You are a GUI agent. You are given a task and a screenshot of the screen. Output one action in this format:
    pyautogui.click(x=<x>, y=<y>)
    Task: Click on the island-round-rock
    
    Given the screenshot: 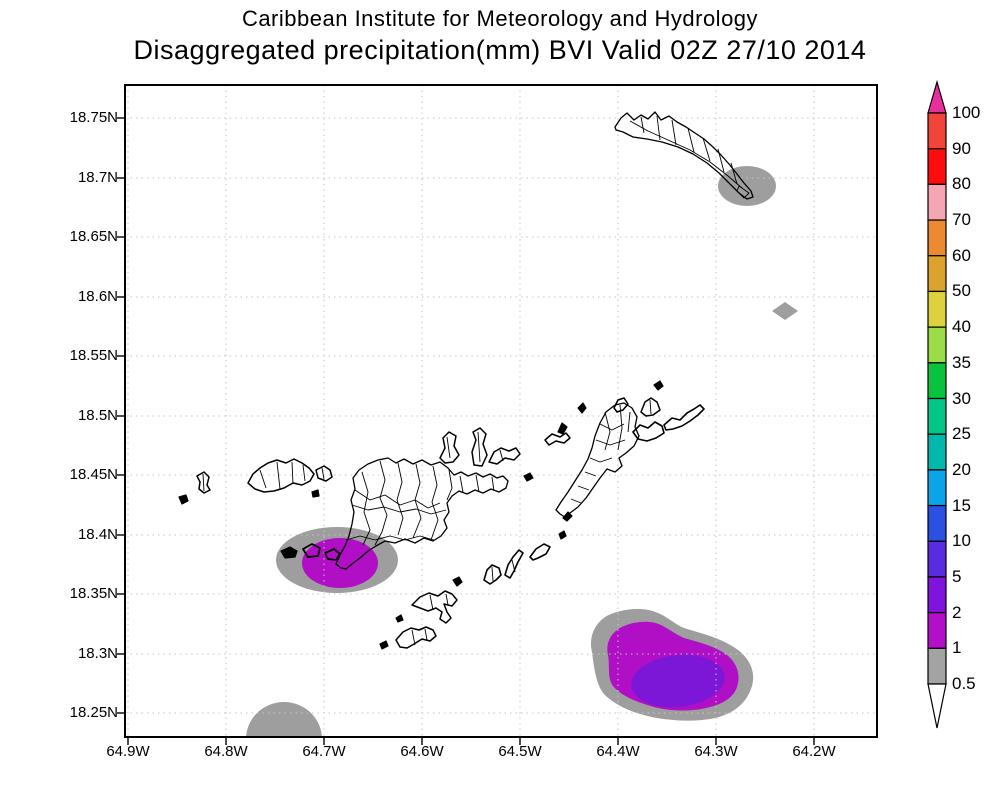 What is the action you would take?
    pyautogui.click(x=562, y=535)
    